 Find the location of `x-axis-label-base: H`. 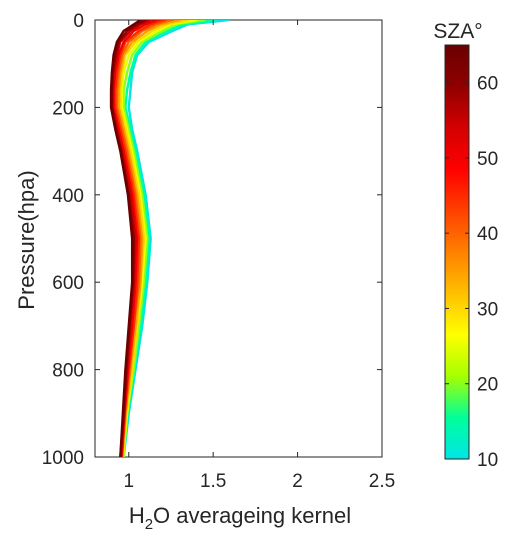

x-axis-label-base: H is located at coordinates (137, 515).